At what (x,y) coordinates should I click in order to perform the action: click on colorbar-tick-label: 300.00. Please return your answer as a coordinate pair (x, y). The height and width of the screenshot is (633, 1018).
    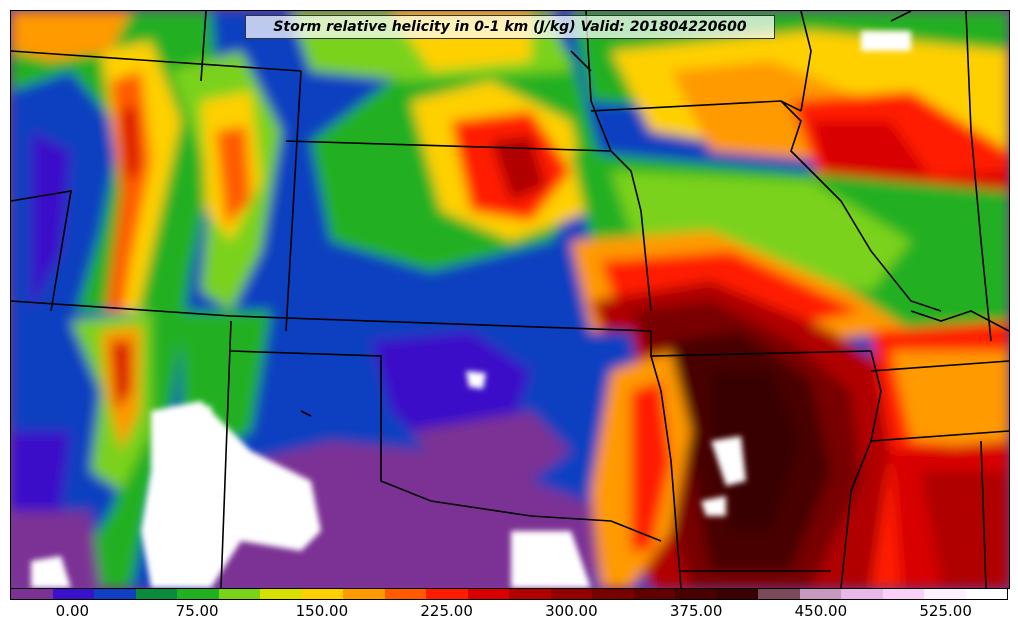
    Looking at the image, I should click on (571, 611).